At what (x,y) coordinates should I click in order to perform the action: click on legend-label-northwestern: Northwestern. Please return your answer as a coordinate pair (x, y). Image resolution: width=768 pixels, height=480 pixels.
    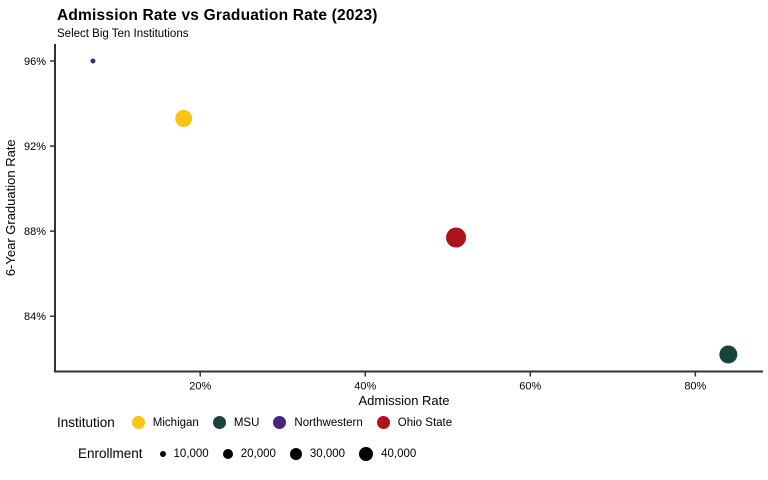
    Looking at the image, I should click on (328, 422).